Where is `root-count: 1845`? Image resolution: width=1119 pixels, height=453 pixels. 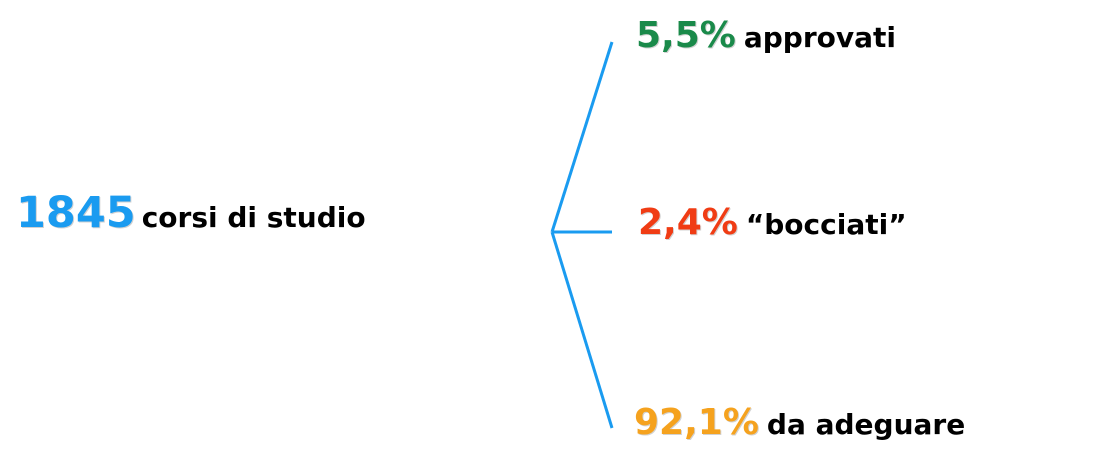
root-count: 1845 is located at coordinates (76, 213).